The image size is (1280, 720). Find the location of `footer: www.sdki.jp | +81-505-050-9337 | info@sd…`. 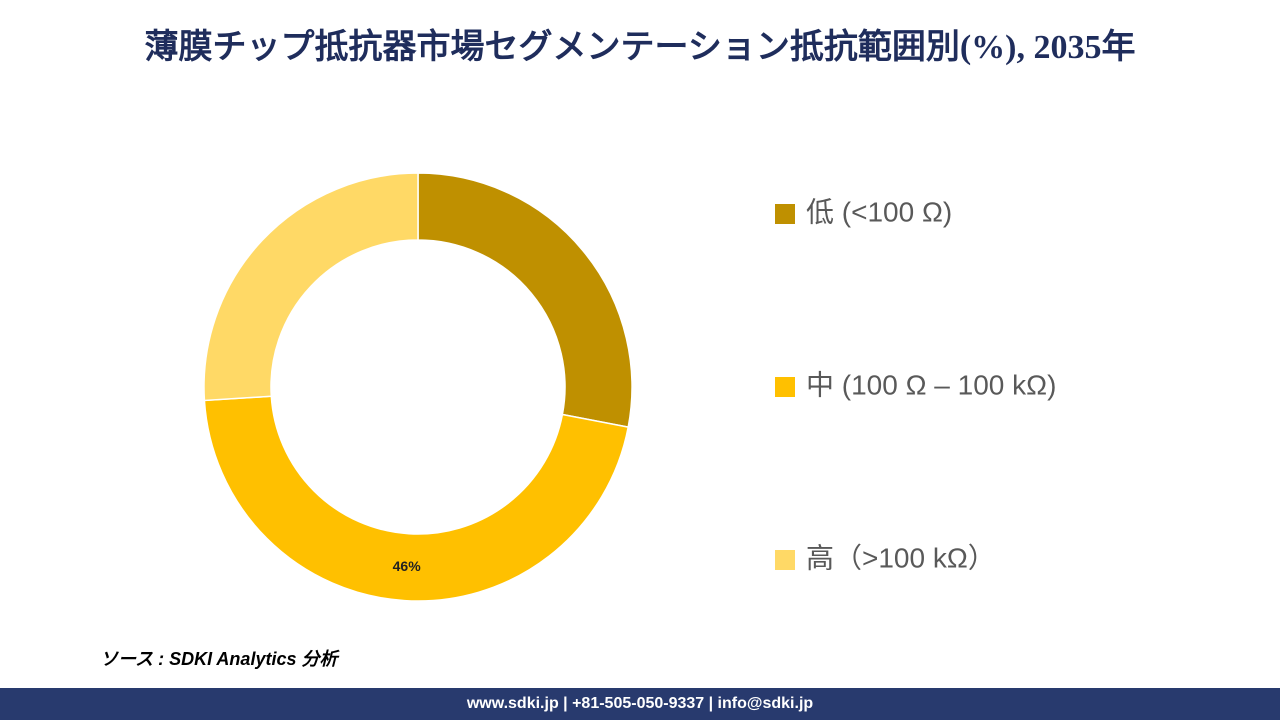

footer: www.sdki.jp | +81-505-050-9337 | info@sd… is located at coordinates (640, 703).